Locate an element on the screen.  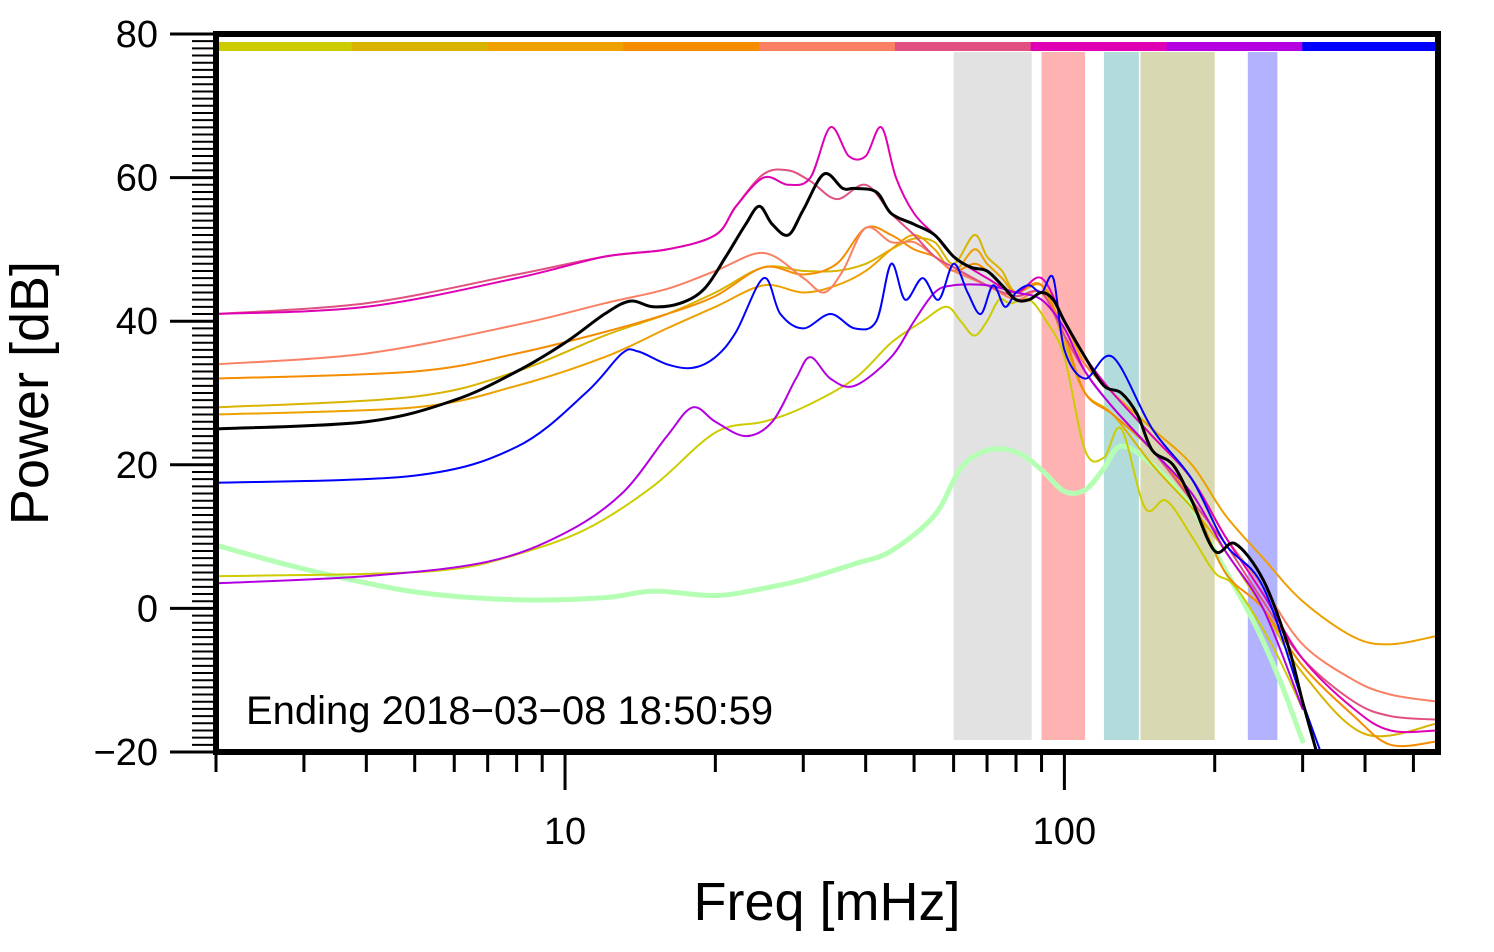
y-tick-label: 60 is located at coordinates (137, 179).